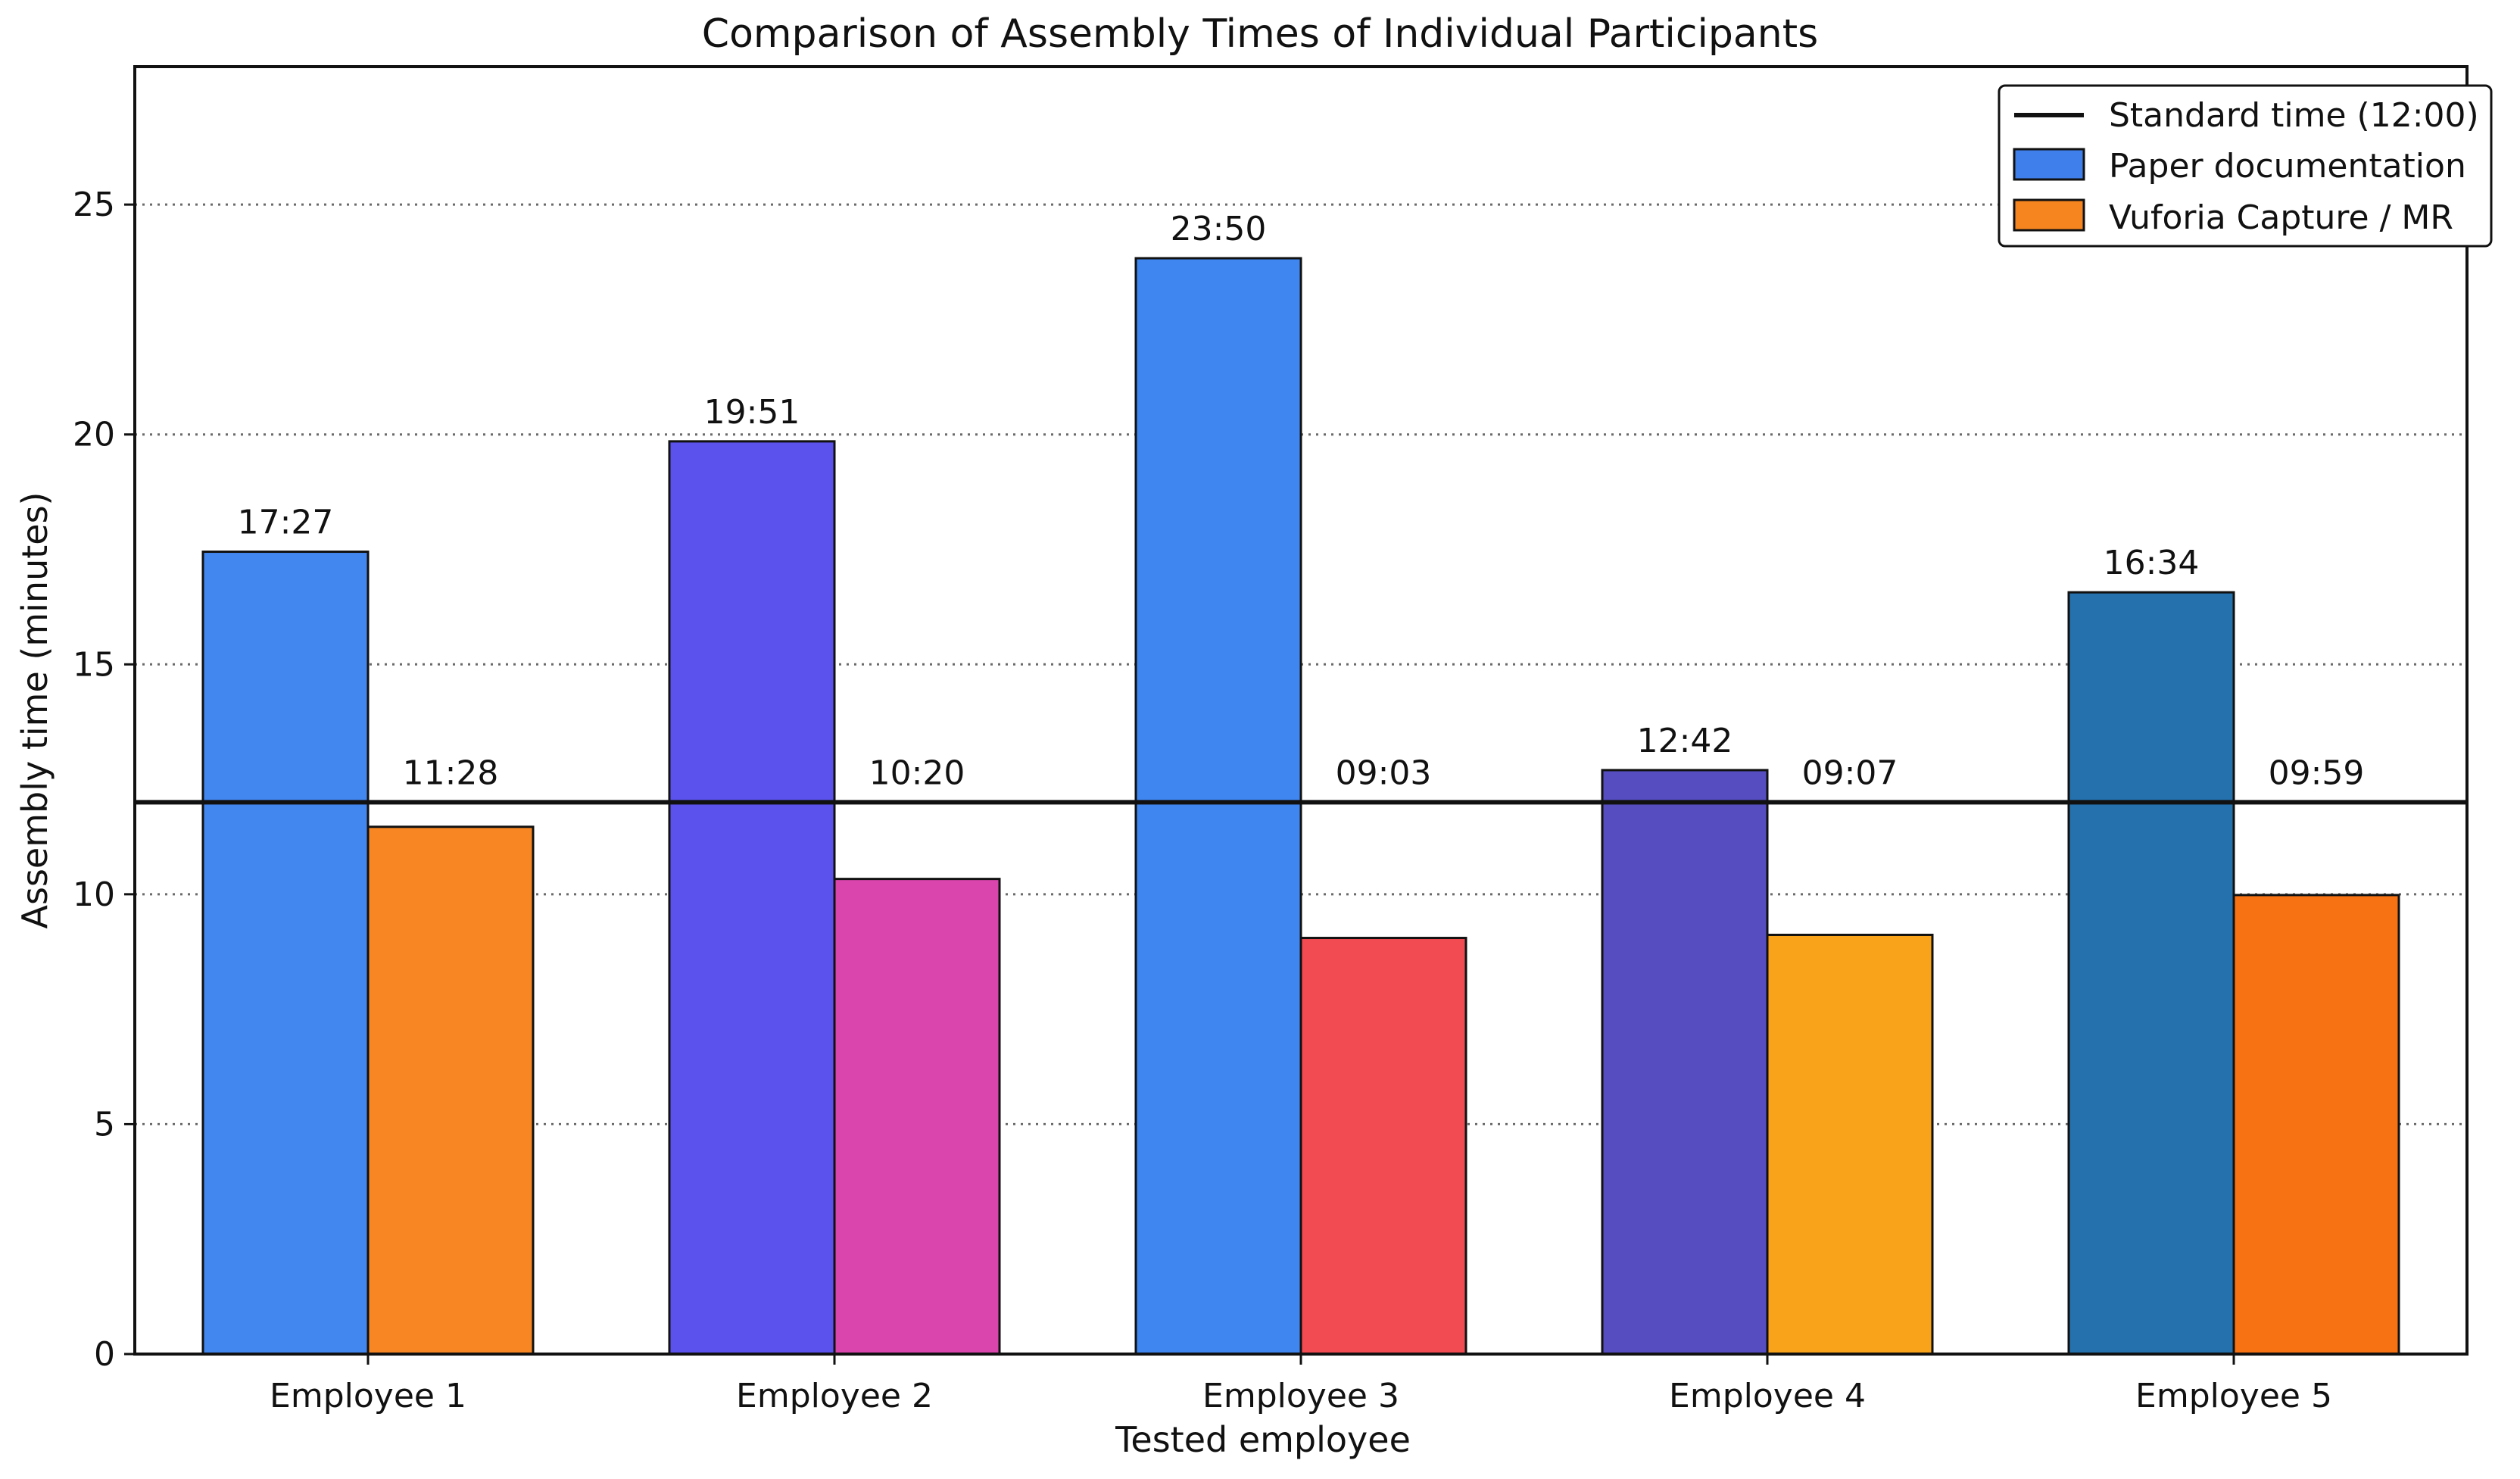  What do you see at coordinates (917, 773) in the screenshot?
I see `vuforia-capture-value-label: 10:20` at bounding box center [917, 773].